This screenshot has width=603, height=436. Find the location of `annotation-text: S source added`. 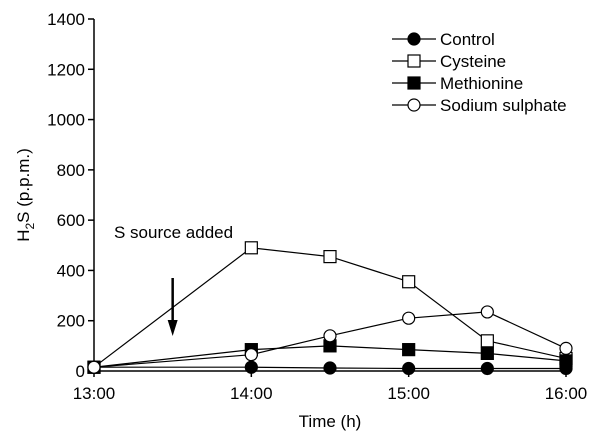

annotation-text: S source added is located at coordinates (173, 232).